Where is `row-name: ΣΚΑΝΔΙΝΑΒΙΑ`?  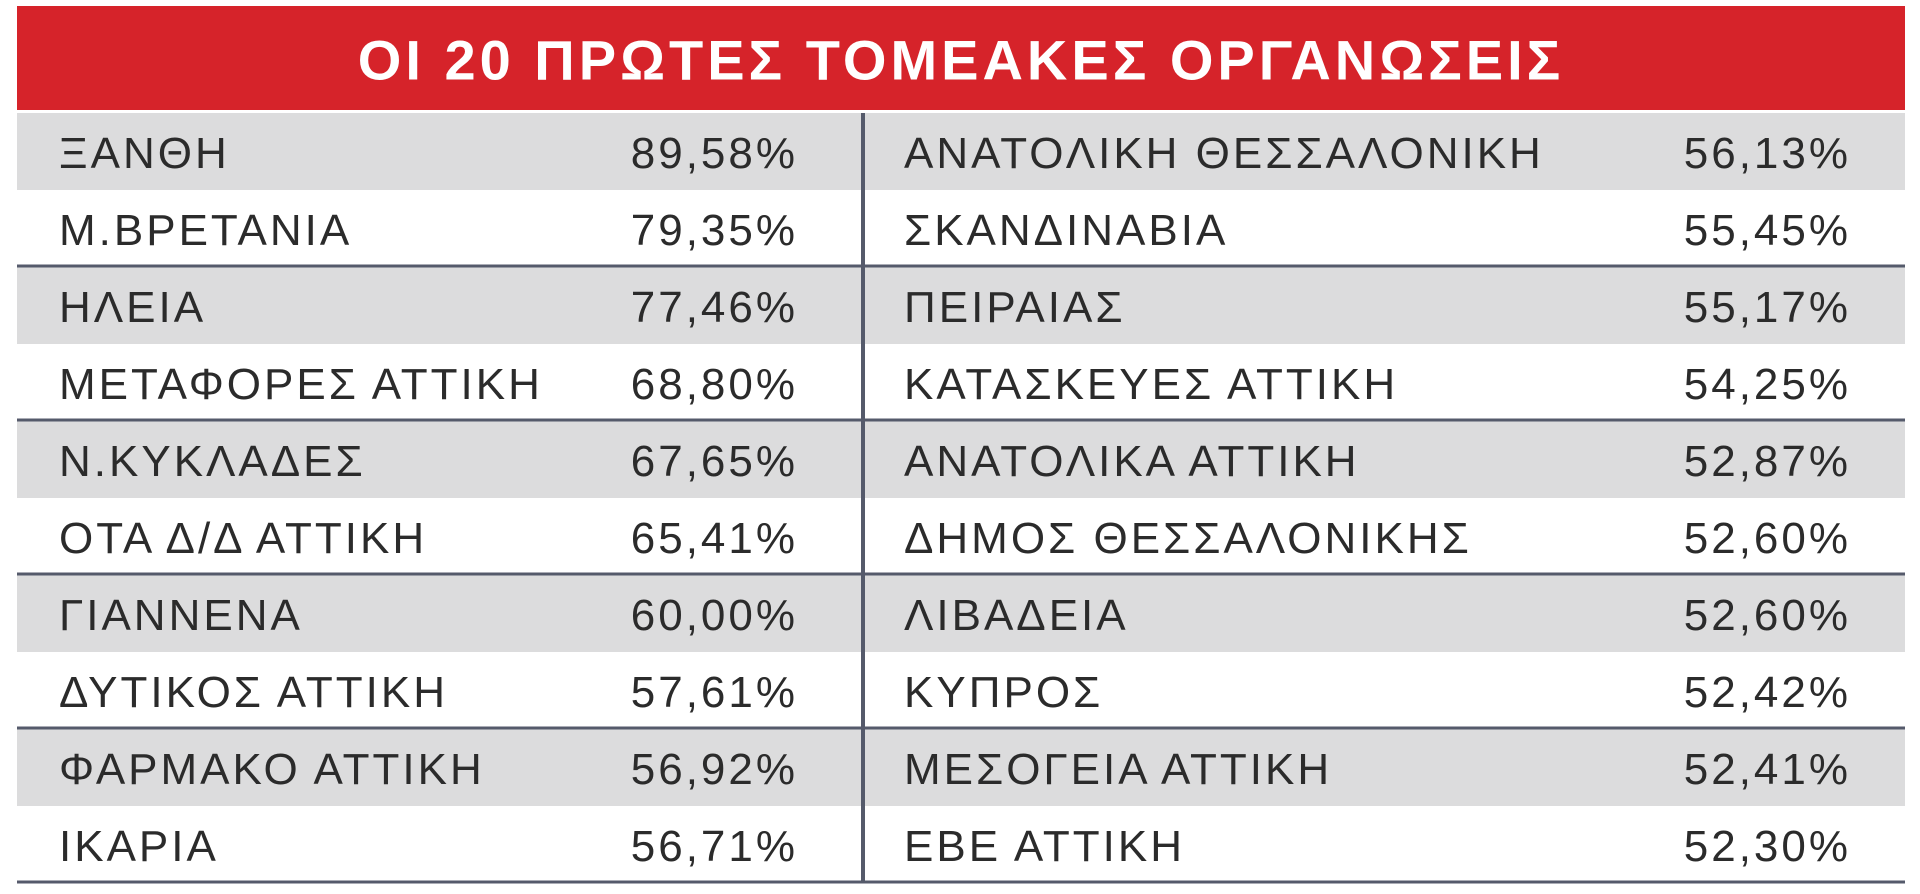 row-name: ΣΚΑΝΔΙΝΑΒΙΑ is located at coordinates (1066, 230).